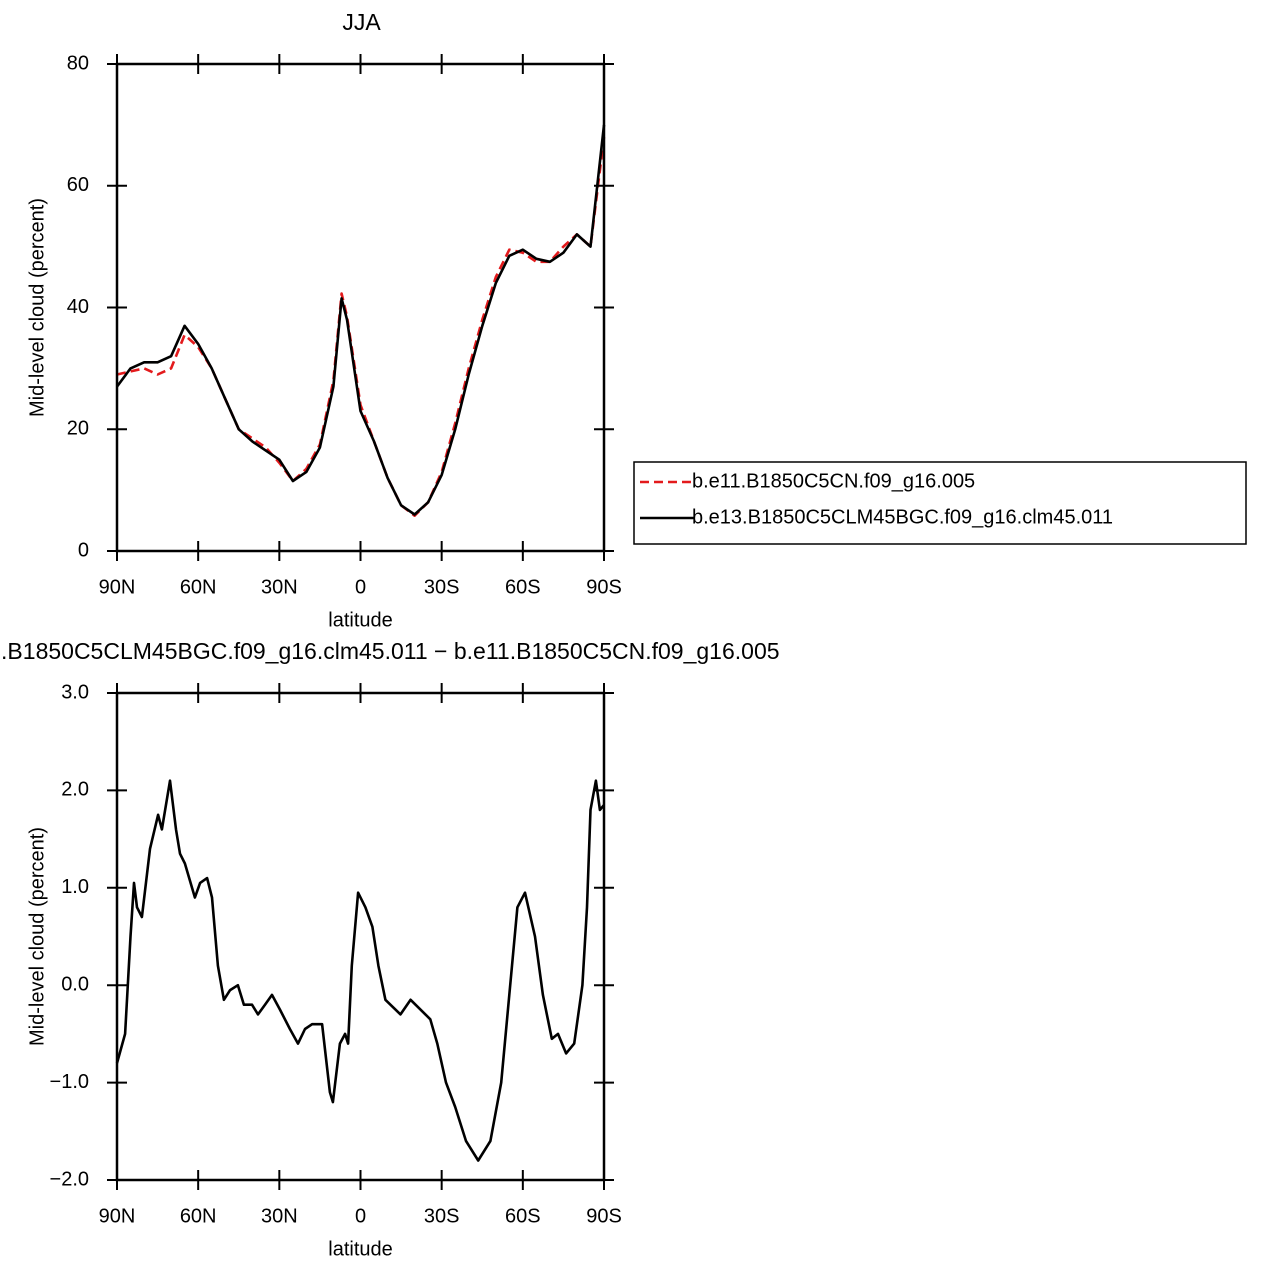 This screenshot has height=1269, width=1272. Describe the element at coordinates (78, 307) in the screenshot. I see `y-tick-label: 40` at that location.